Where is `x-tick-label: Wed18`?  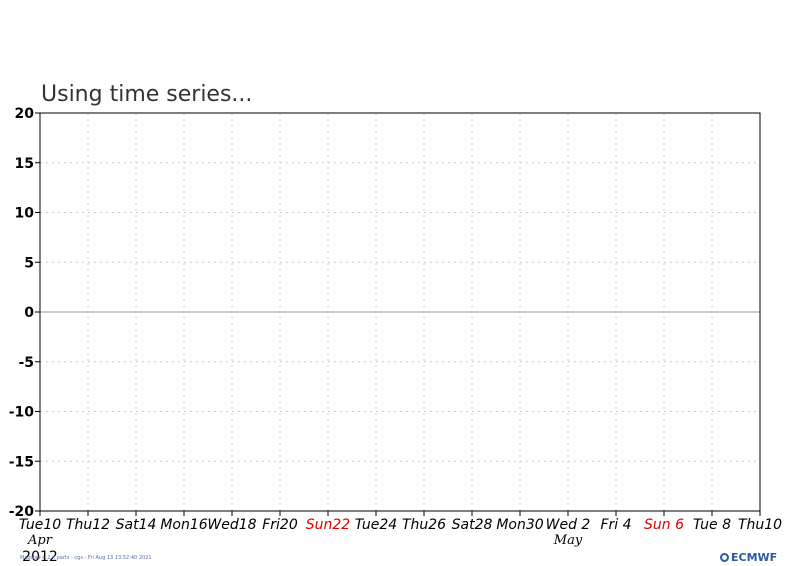
x-tick-label: Wed18 is located at coordinates (231, 525).